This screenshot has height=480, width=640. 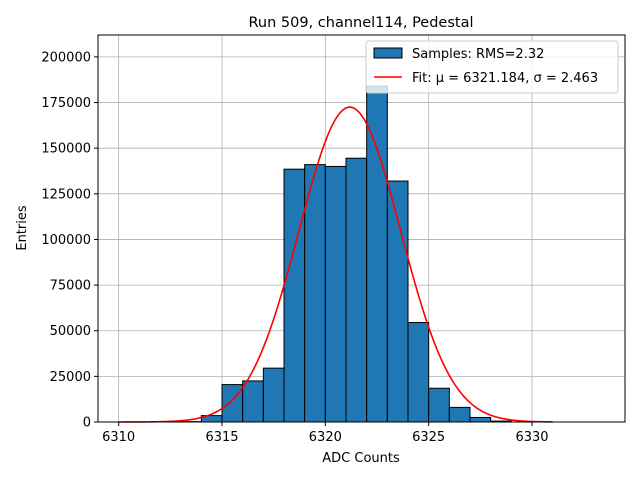 I want to click on legend-swatch-samples, so click(x=388, y=53).